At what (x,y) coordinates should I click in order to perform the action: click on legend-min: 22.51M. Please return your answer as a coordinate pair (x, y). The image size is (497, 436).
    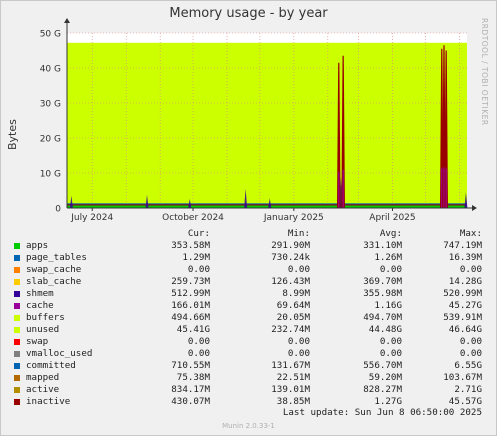
    Looking at the image, I should click on (293, 377).